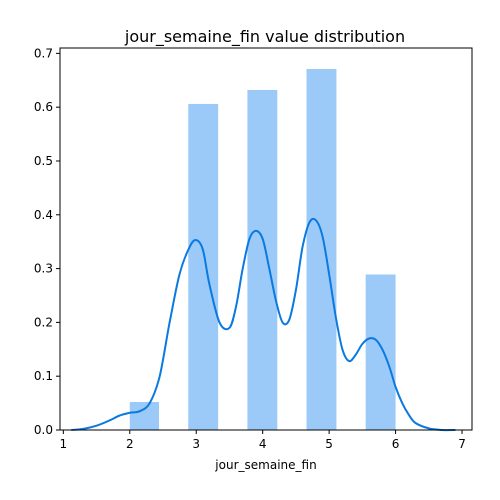 Image resolution: width=500 pixels, height=500 pixels. What do you see at coordinates (130, 444) in the screenshot?
I see `x-tick-label-2: 2` at bounding box center [130, 444].